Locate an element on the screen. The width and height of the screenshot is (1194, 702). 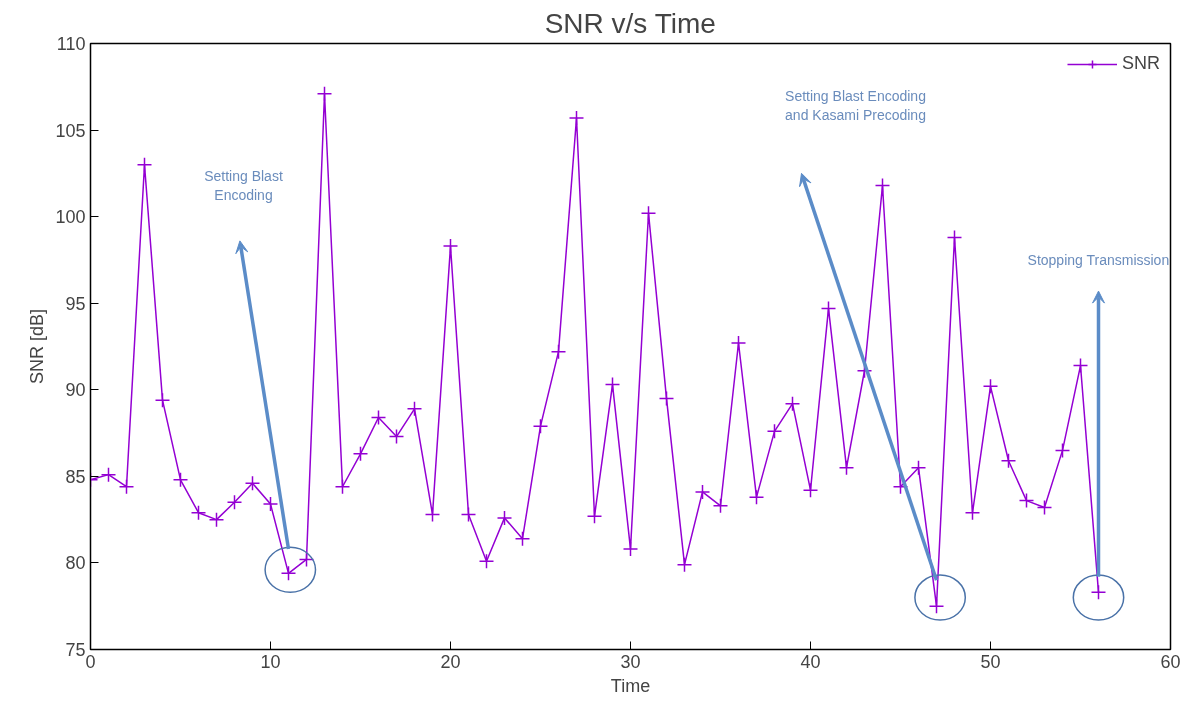
y-tick-label: 80 is located at coordinates (75, 563).